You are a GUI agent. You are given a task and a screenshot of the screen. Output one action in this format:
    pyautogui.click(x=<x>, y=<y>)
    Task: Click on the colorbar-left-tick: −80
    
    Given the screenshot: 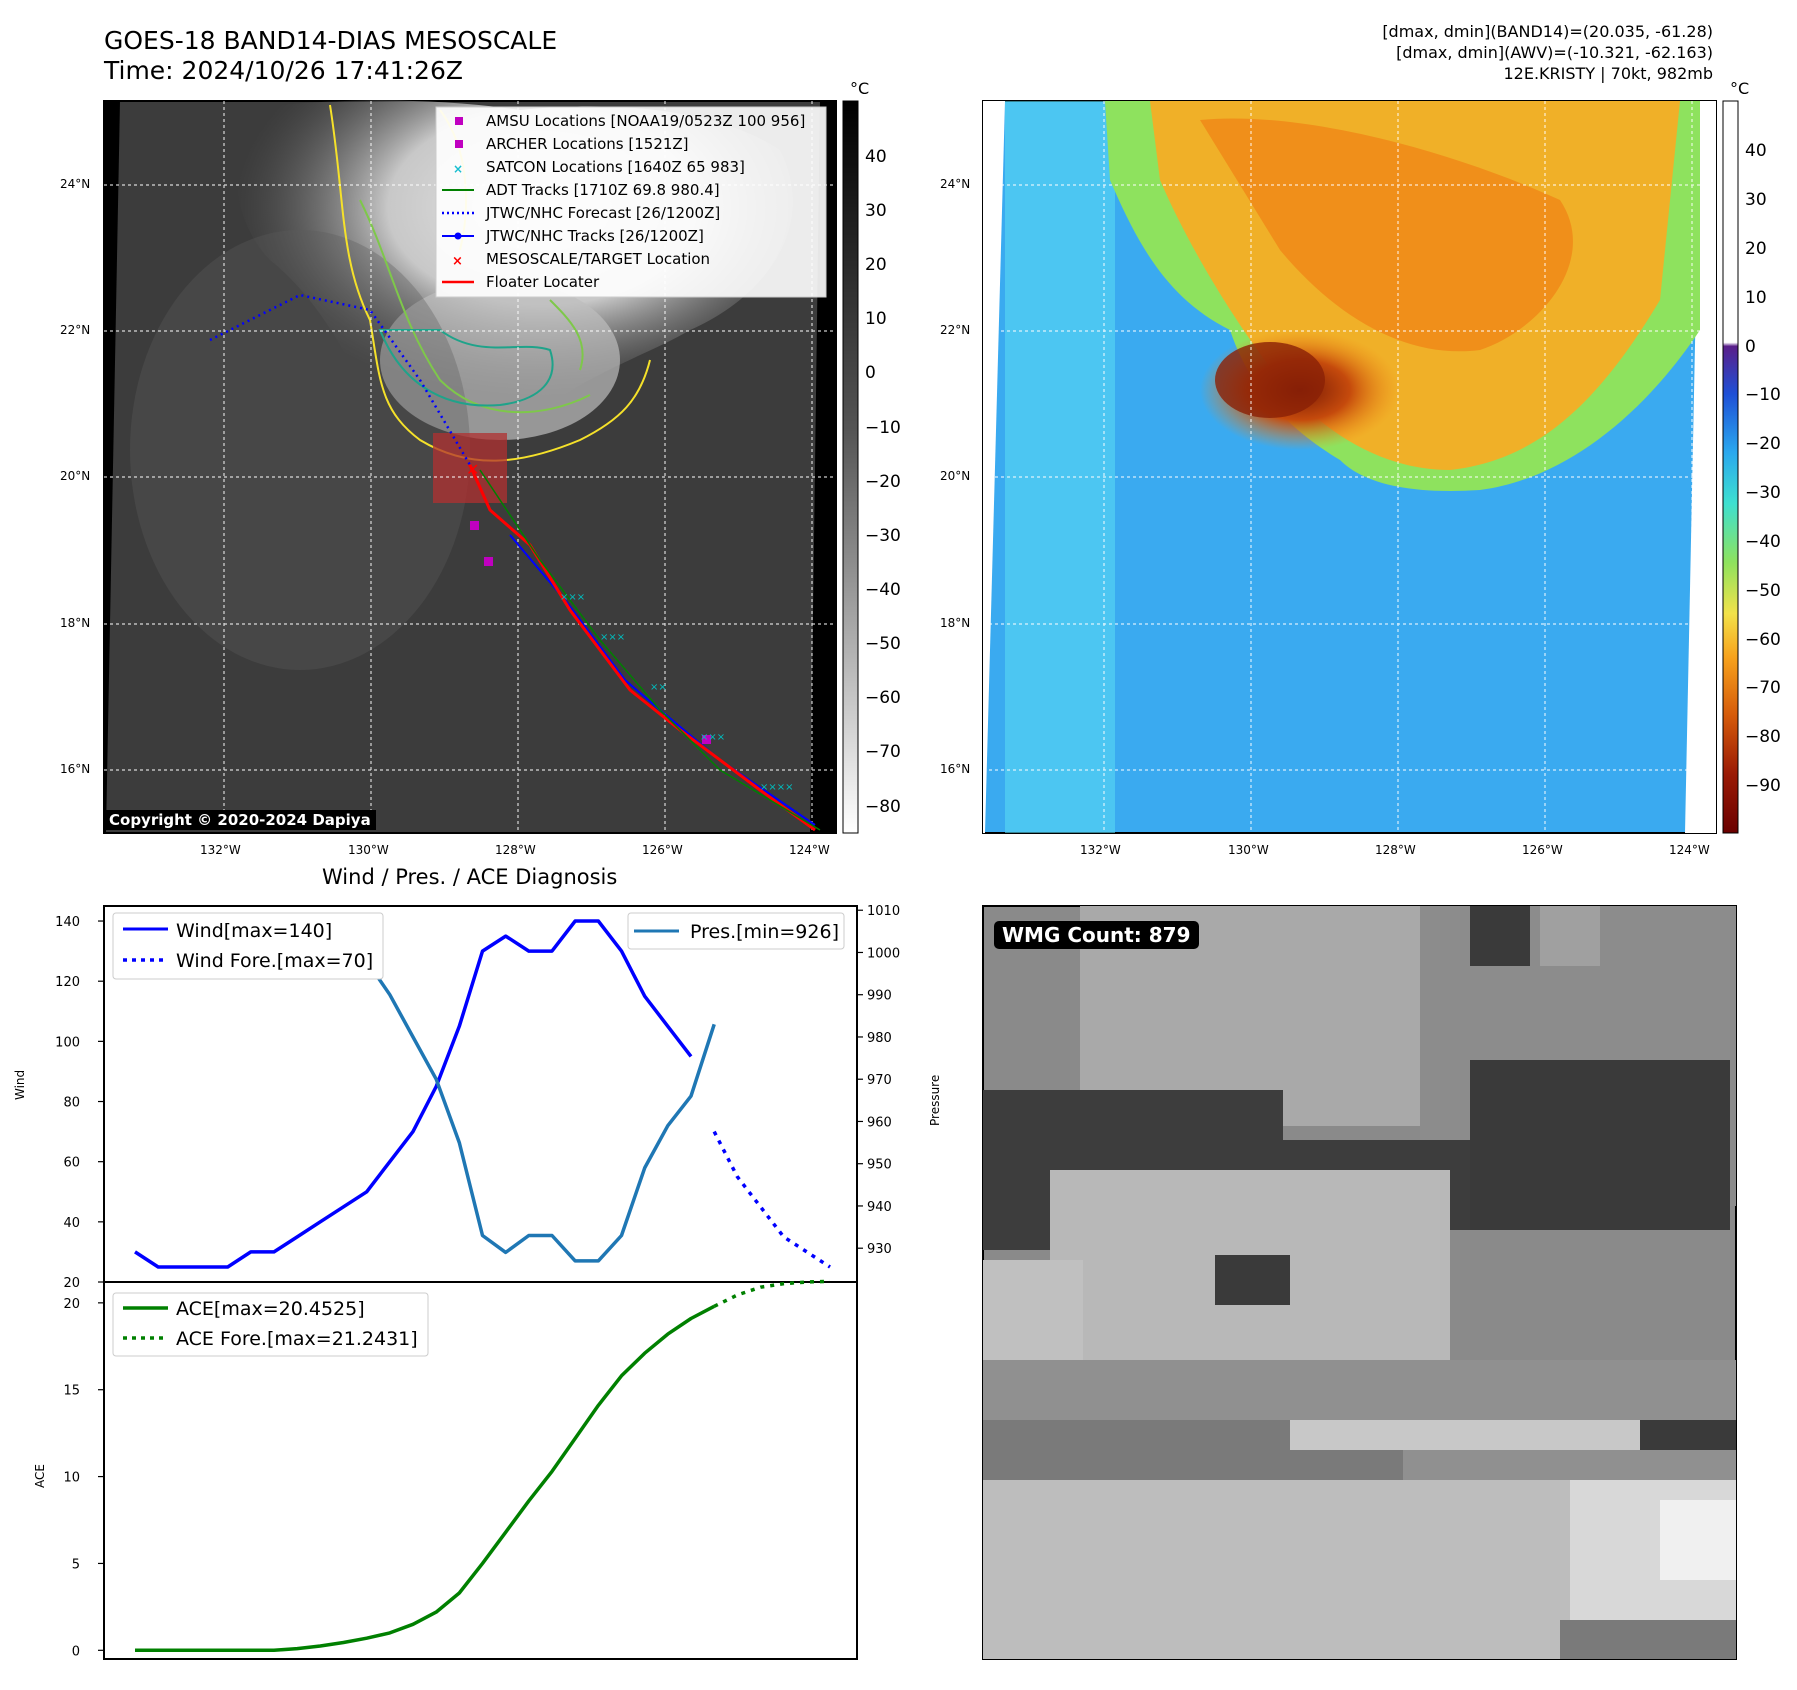 What is the action you would take?
    pyautogui.click(x=883, y=807)
    